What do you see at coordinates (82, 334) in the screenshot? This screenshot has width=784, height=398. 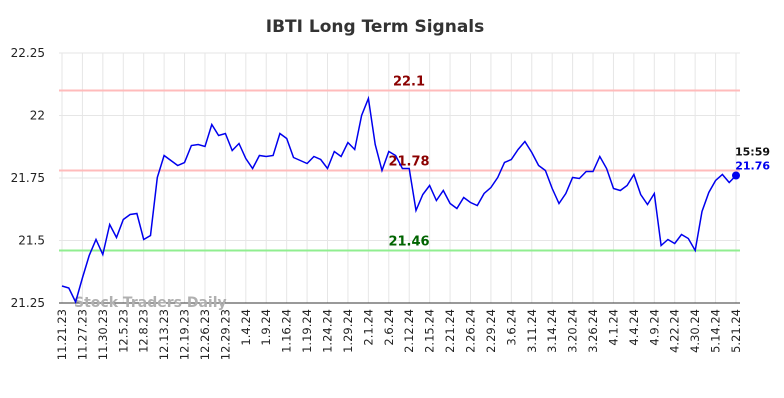 I see `x-tick-label: 11.27.23` at bounding box center [82, 334].